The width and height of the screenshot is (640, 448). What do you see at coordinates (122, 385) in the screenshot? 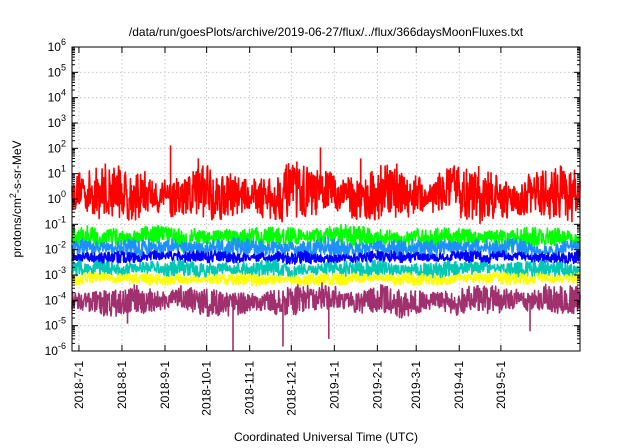
I see `x-tick-label: 2018-8-1` at bounding box center [122, 385].